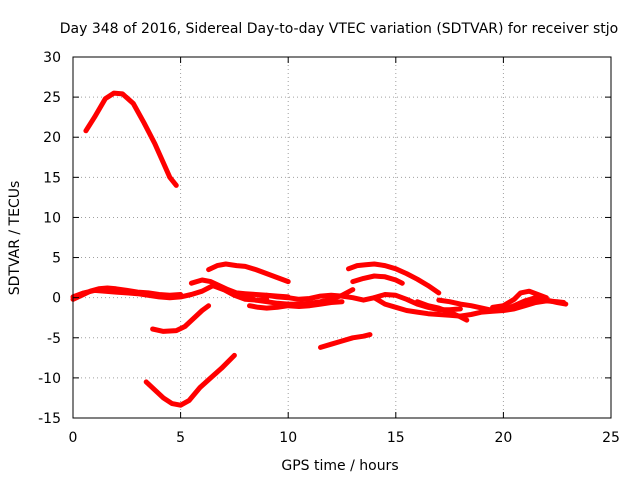 The height and width of the screenshot is (480, 640). Describe the element at coordinates (344, 438) in the screenshot. I see `x-axis-tick-labels: 0 5 10 15 20 25` at that location.